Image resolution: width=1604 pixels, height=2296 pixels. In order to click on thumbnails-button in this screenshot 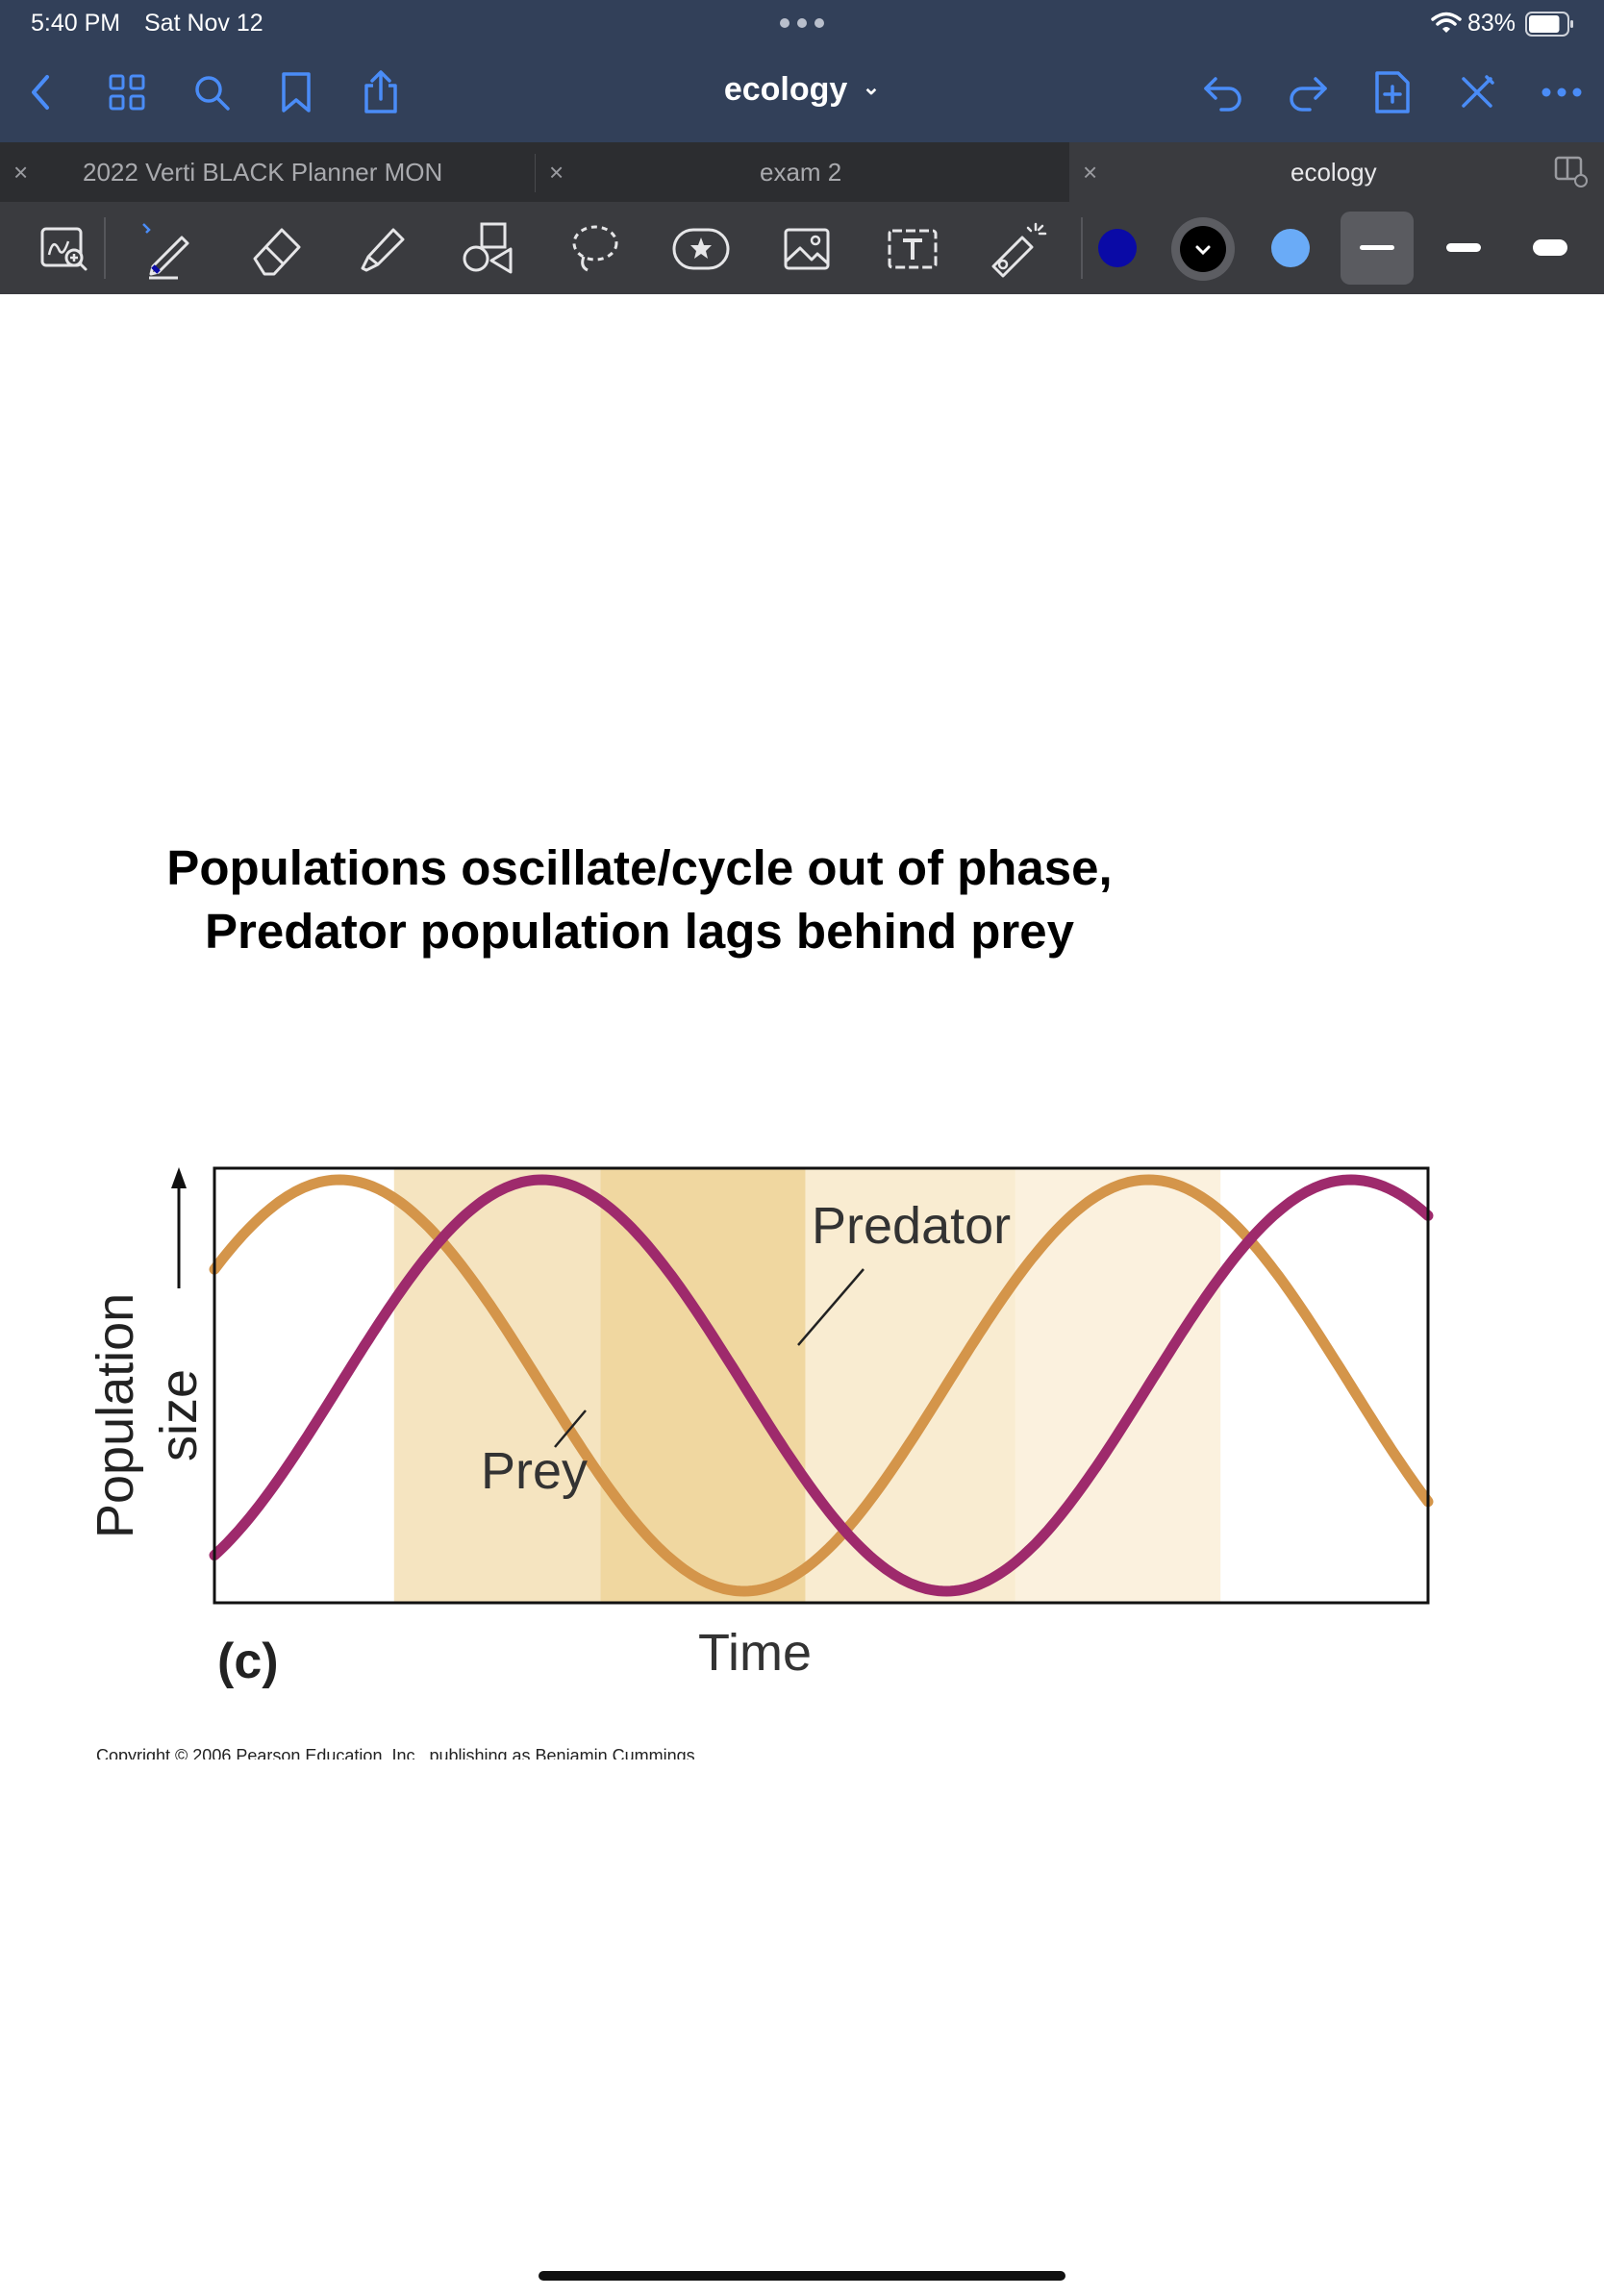, I will do `click(127, 92)`.